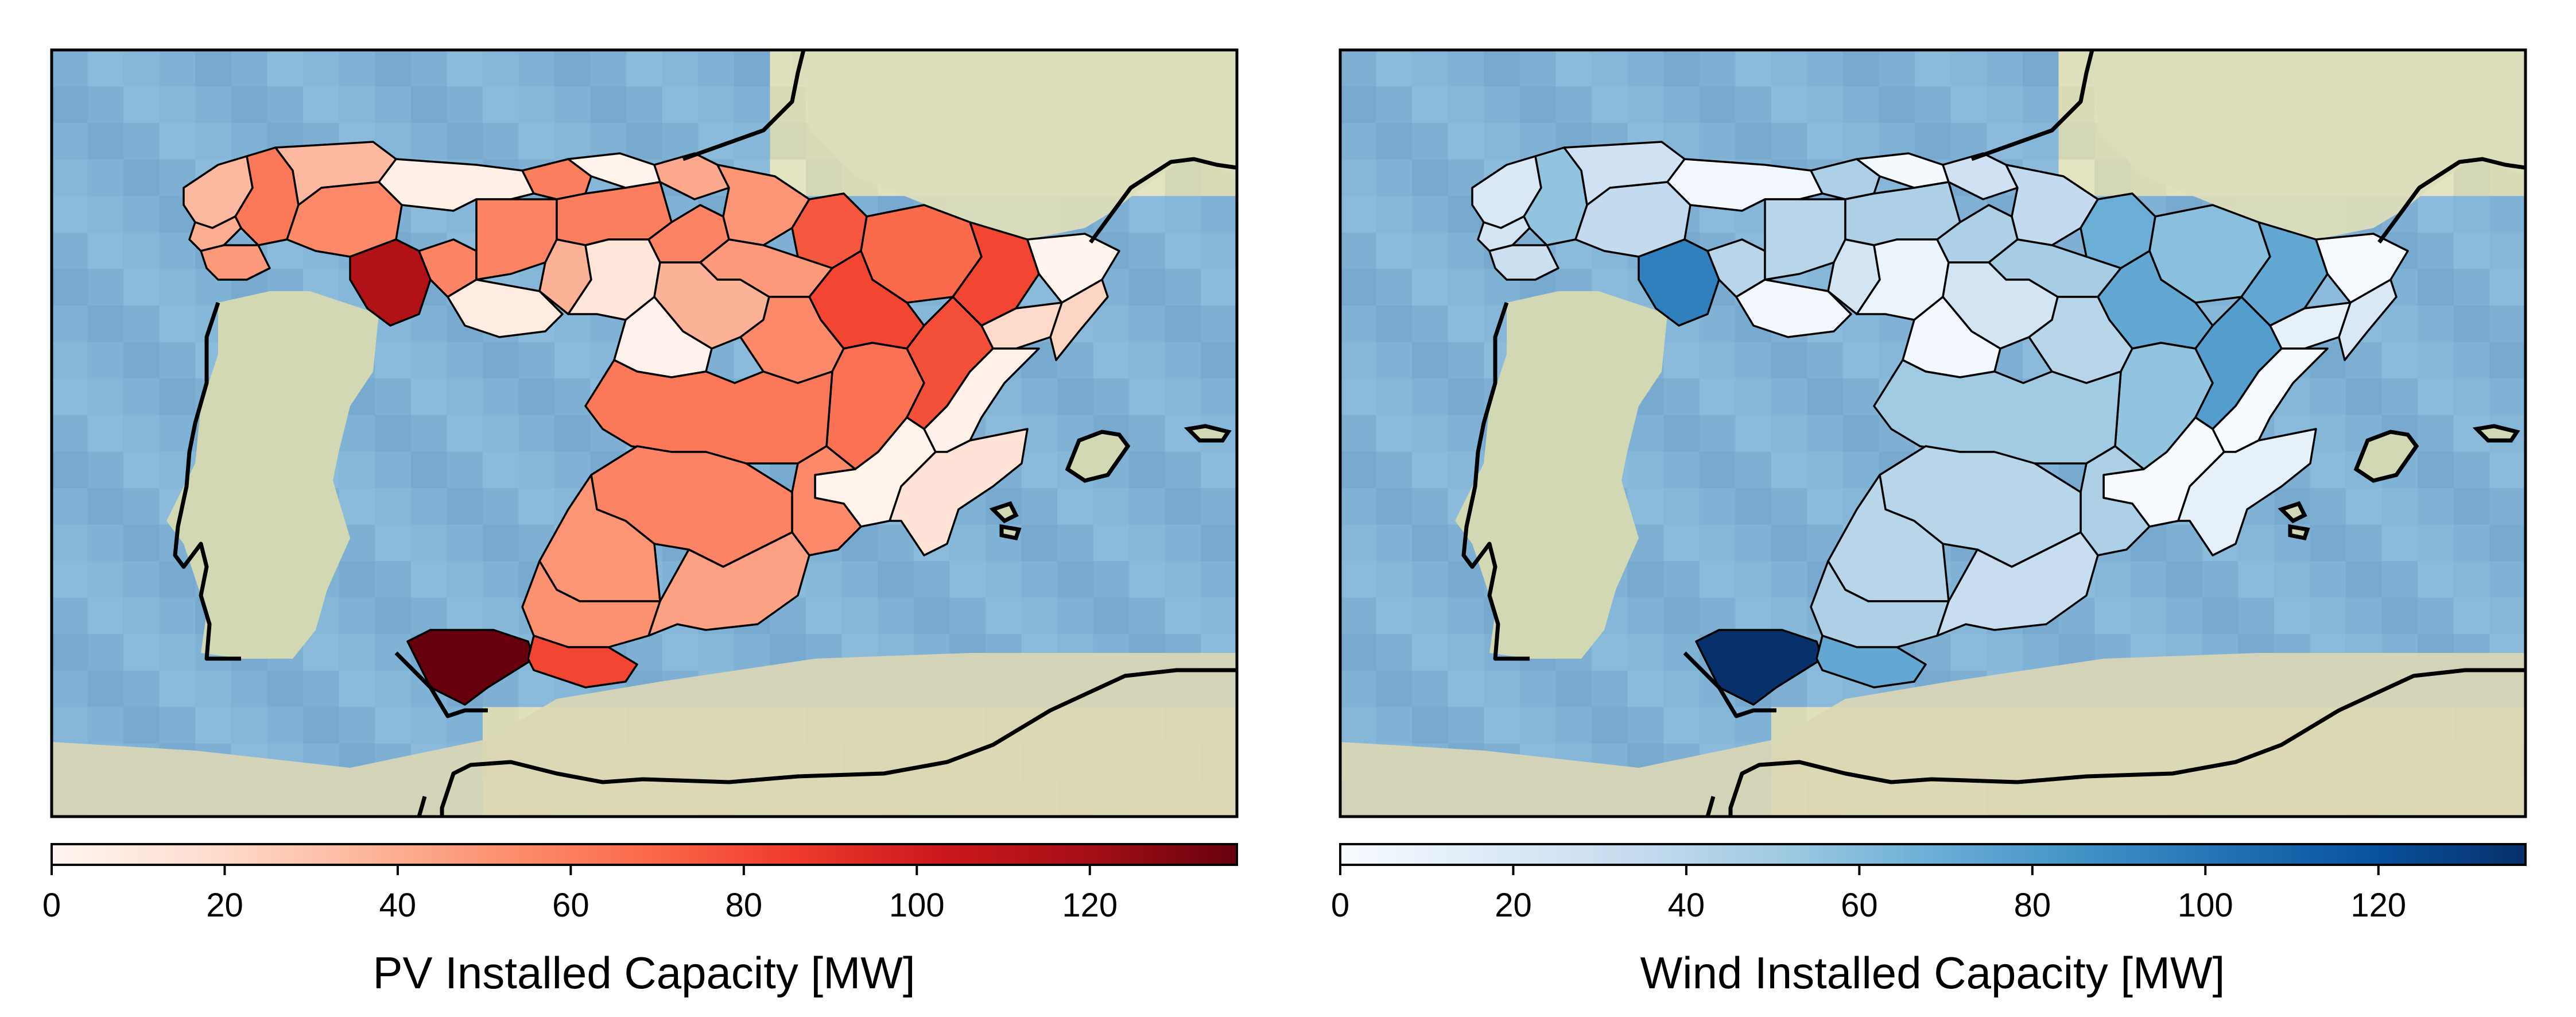 The image size is (2576, 1017). I want to click on wind-colorbar-ticks: 0 20 40 60 80 100 120, so click(1868, 894).